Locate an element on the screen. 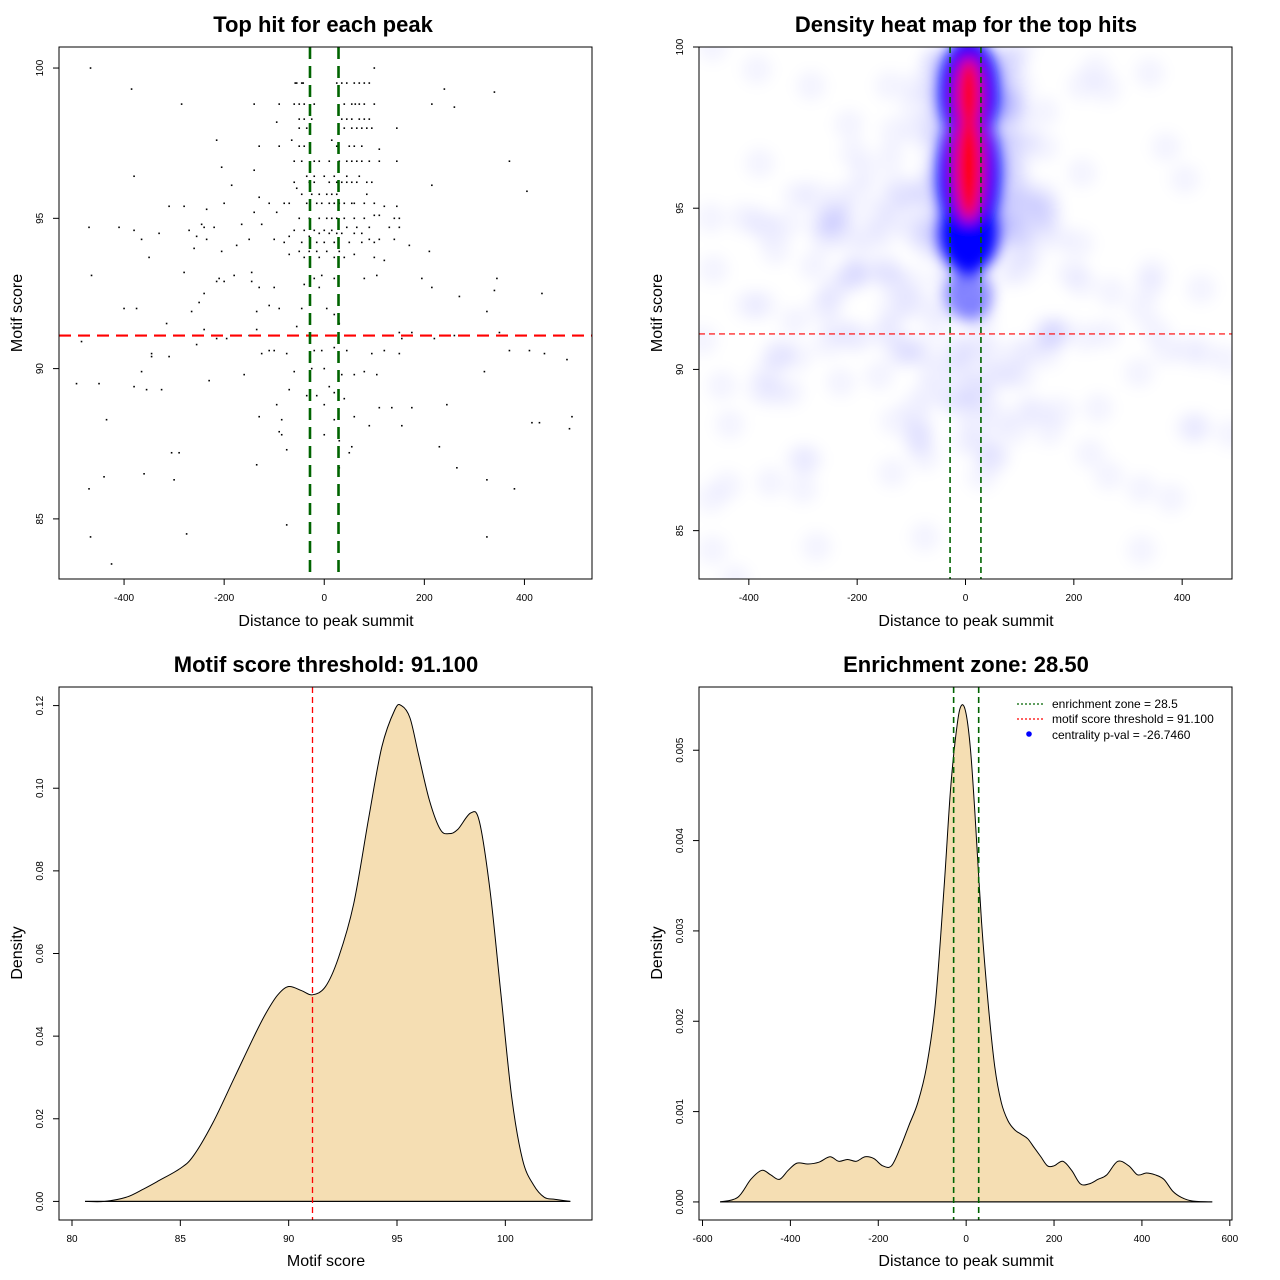 The image size is (1280, 1280). x-tick-label: 100 is located at coordinates (505, 1239).